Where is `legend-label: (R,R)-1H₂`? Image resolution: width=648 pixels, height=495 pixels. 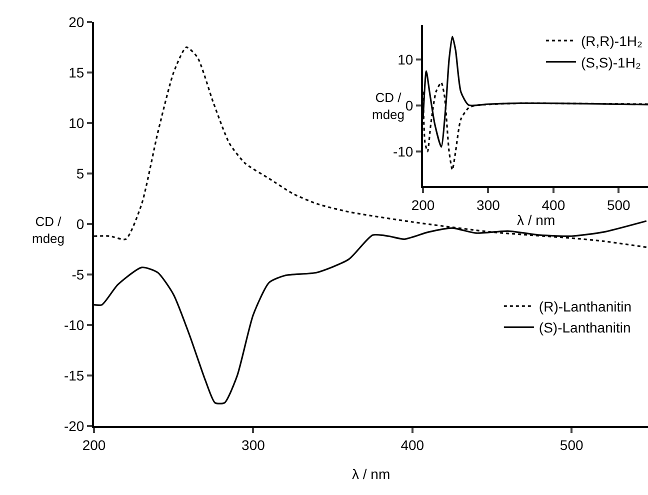
legend-label: (R,R)-1H₂ is located at coordinates (611, 41).